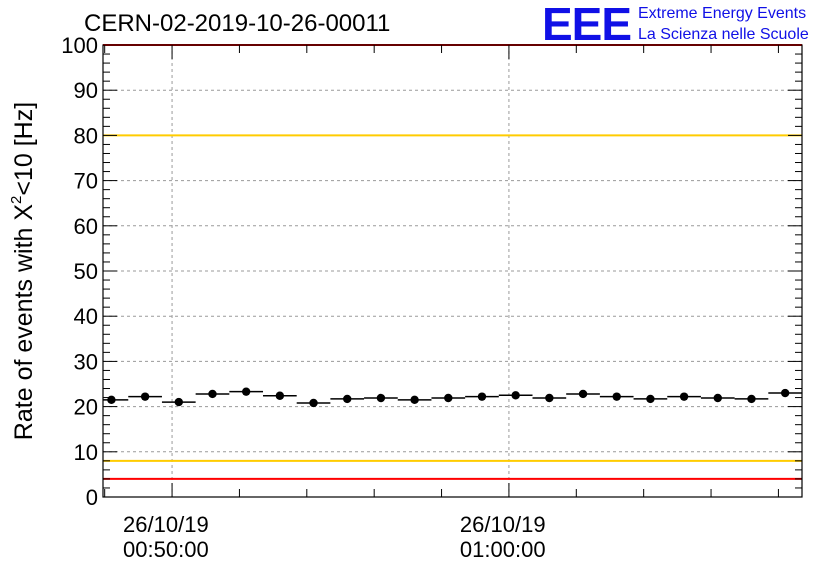 The image size is (836, 572). What do you see at coordinates (24, 149) in the screenshot?
I see `y-axis-title-tail: <10 [Hz]` at bounding box center [24, 149].